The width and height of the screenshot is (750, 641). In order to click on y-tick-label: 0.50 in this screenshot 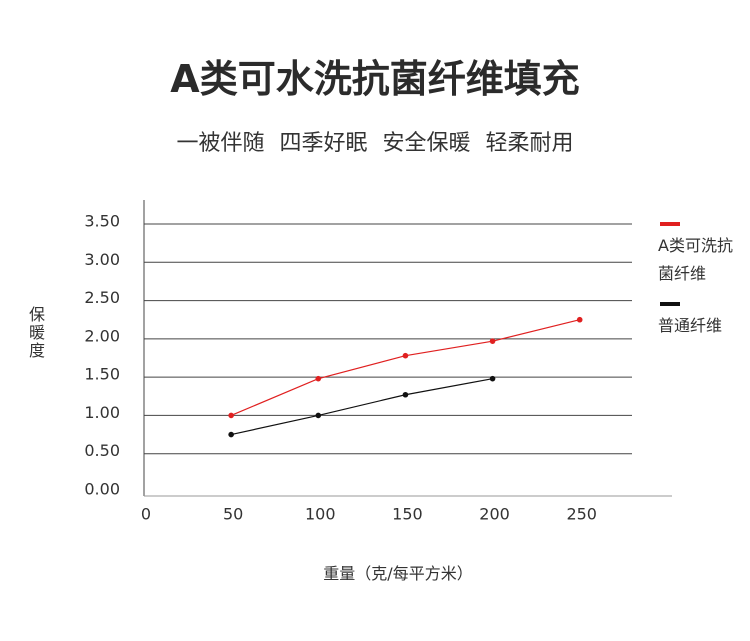, I will do `click(102, 450)`.